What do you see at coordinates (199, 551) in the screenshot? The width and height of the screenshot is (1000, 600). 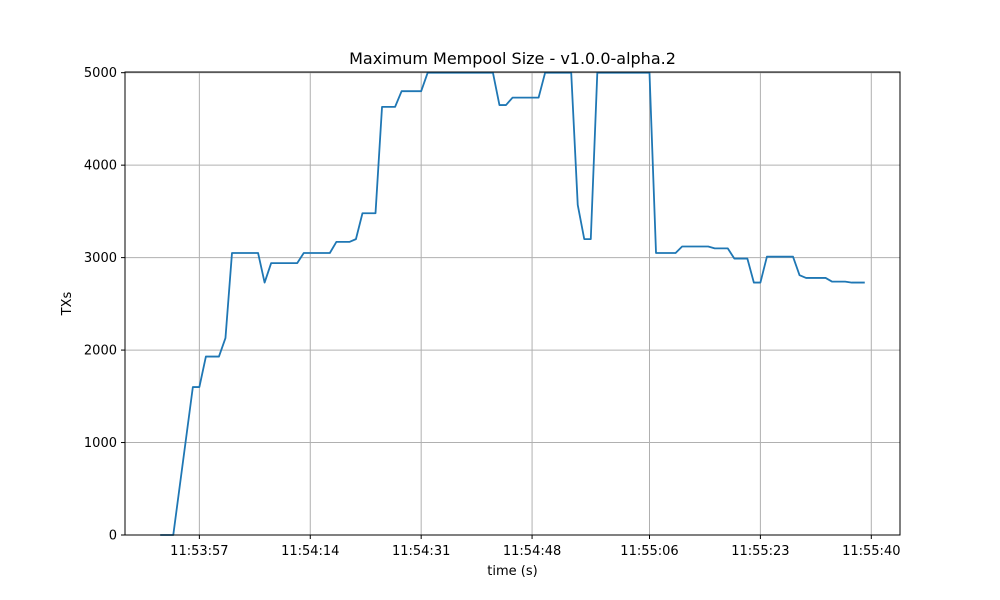 I see `x-tick-label: 11:53:57` at bounding box center [199, 551].